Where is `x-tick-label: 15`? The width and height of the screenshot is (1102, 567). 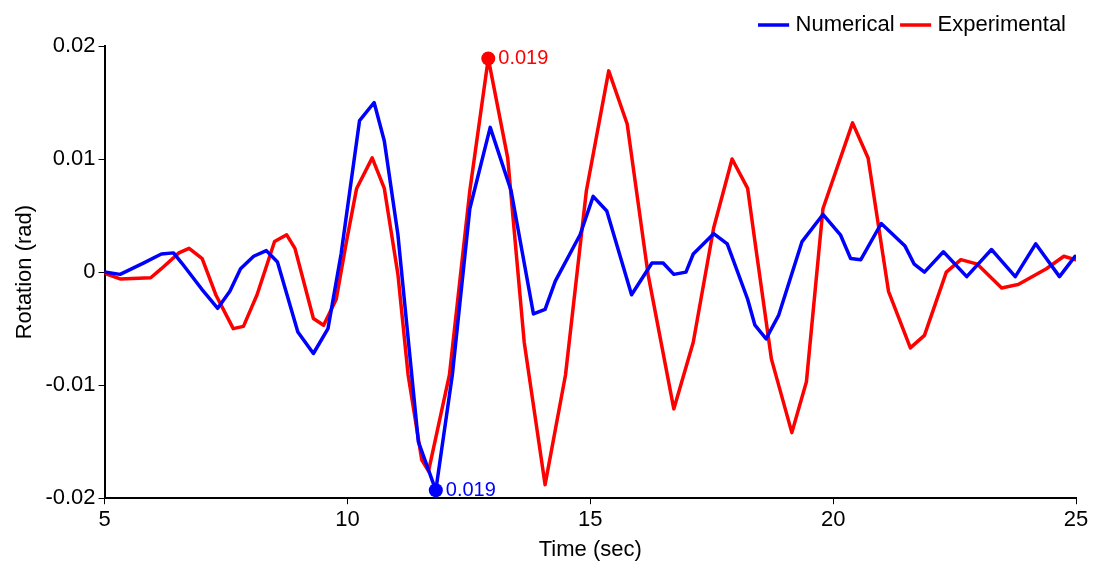 x-tick-label: 15 is located at coordinates (590, 519).